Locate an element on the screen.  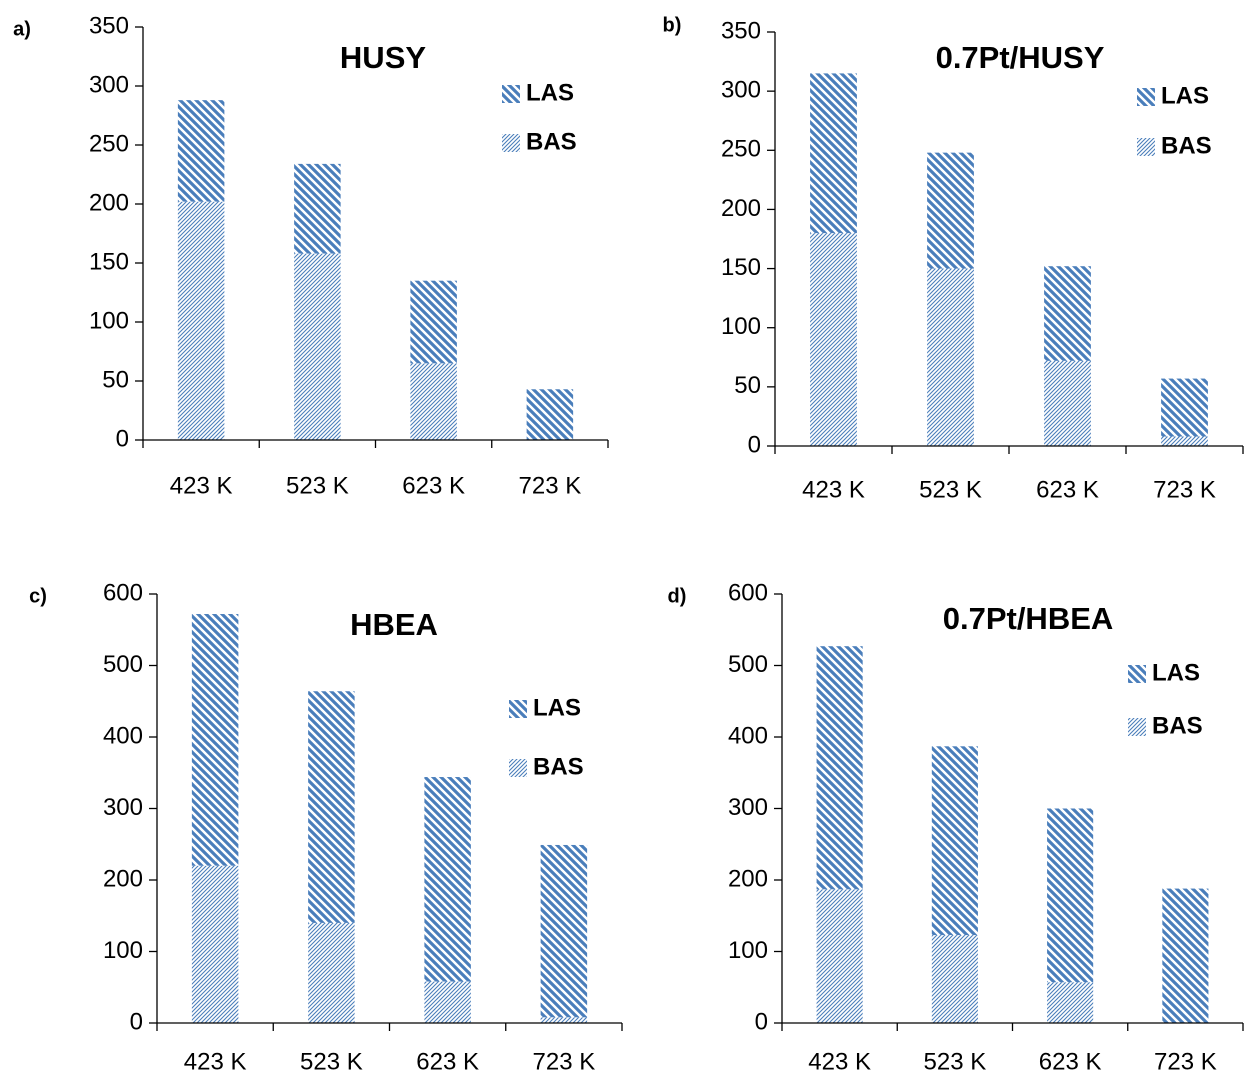
chart-title: 0.7Pt/HUSY is located at coordinates (1020, 57).